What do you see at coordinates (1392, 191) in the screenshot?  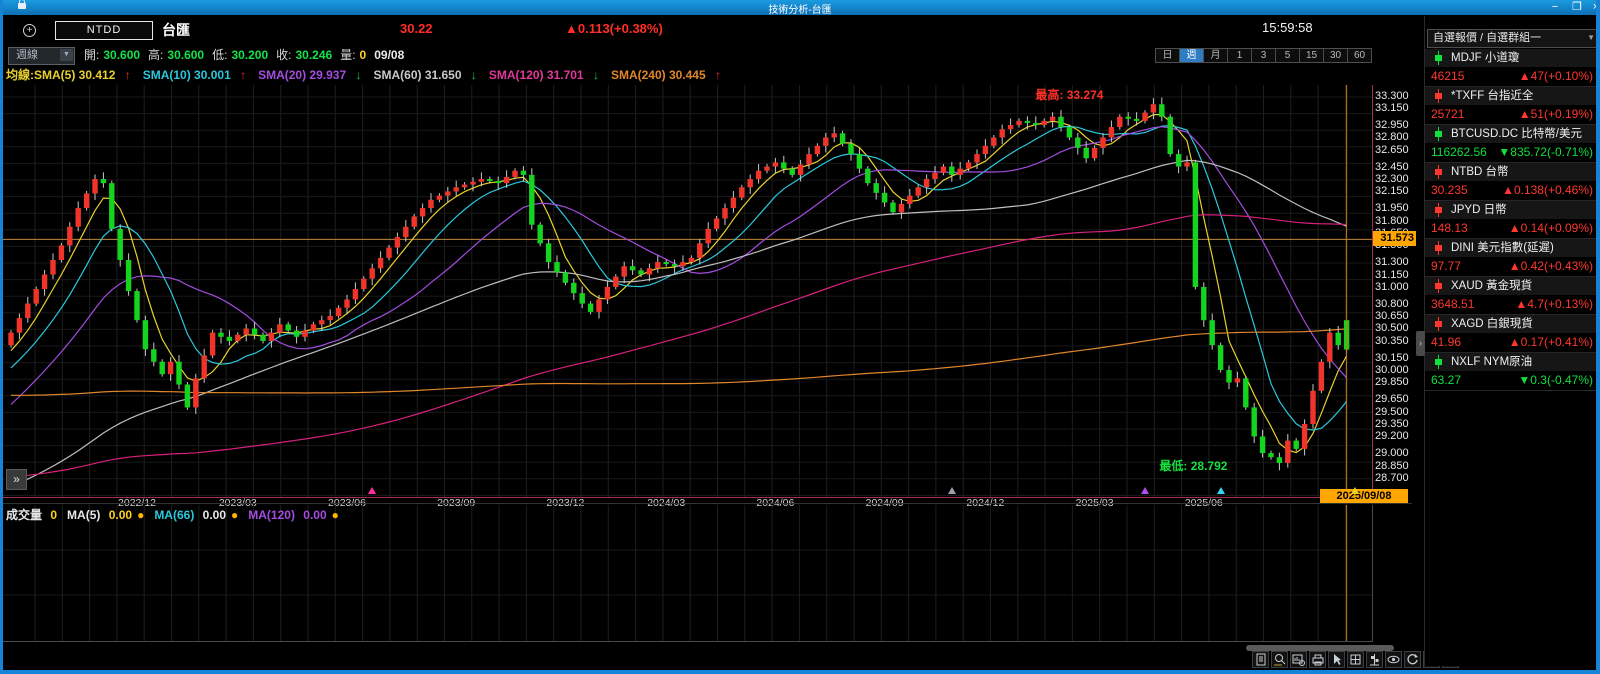 I see `price-axis-tick: 32.150` at bounding box center [1392, 191].